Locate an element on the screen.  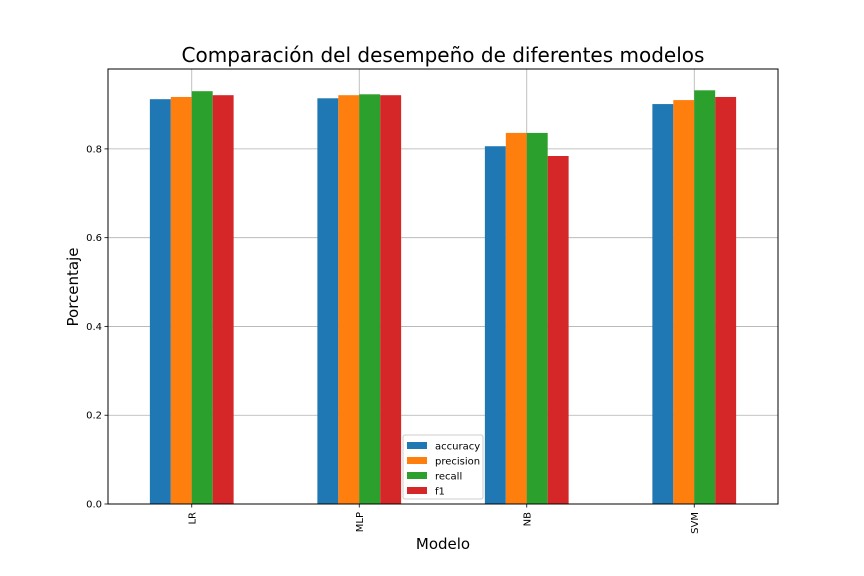
legend-label-f1: f1 is located at coordinates (440, 492).